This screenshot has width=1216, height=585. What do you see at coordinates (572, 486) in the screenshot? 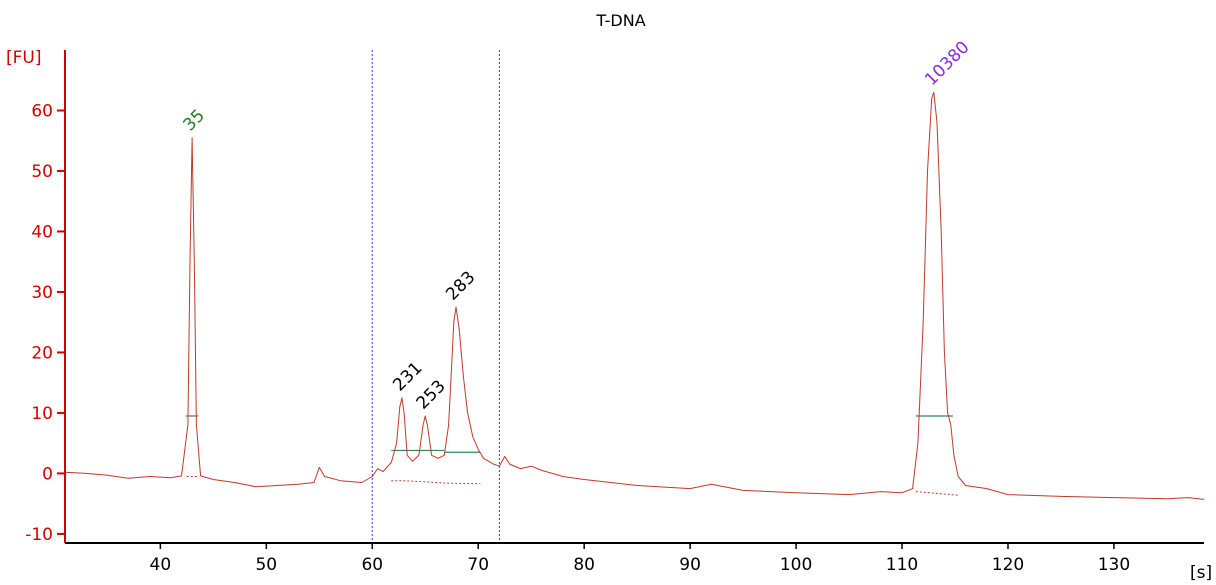
I see `dotted-baselines` at bounding box center [572, 486].